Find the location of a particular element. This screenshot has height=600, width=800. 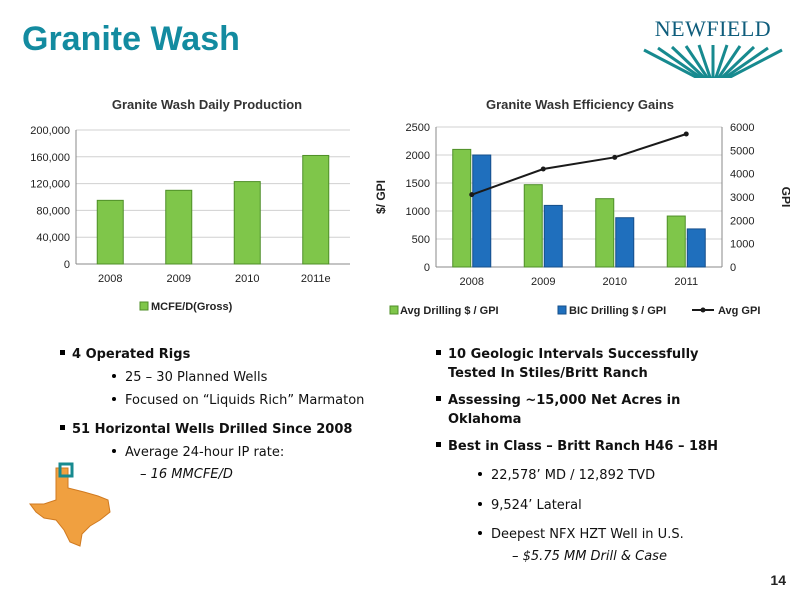

bullet-ip-rate: Average 24-hour IP rate: is located at coordinates (198, 452).